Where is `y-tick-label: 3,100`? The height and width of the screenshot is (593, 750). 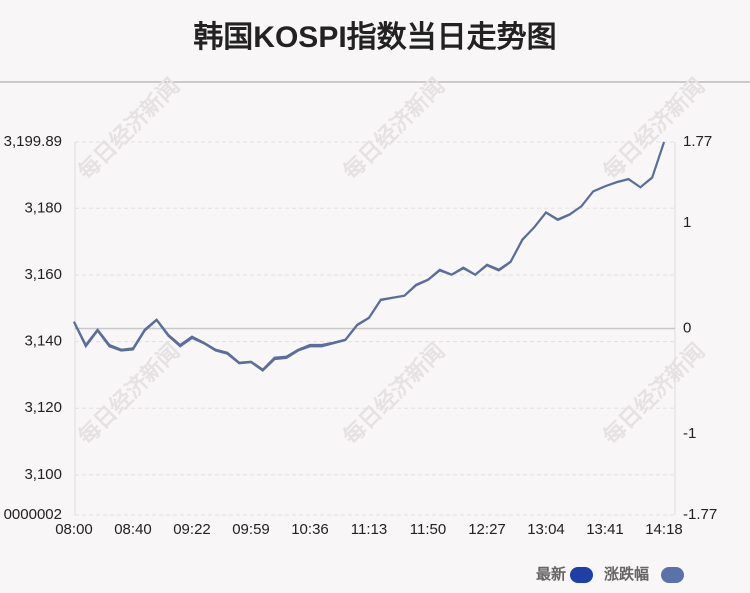
y-tick-label: 3,100 is located at coordinates (43, 474).